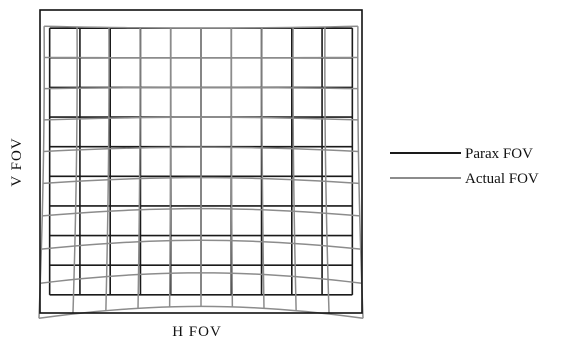 This screenshot has height=341, width=574. I want to click on x-axis-label: H FOV, so click(197, 332).